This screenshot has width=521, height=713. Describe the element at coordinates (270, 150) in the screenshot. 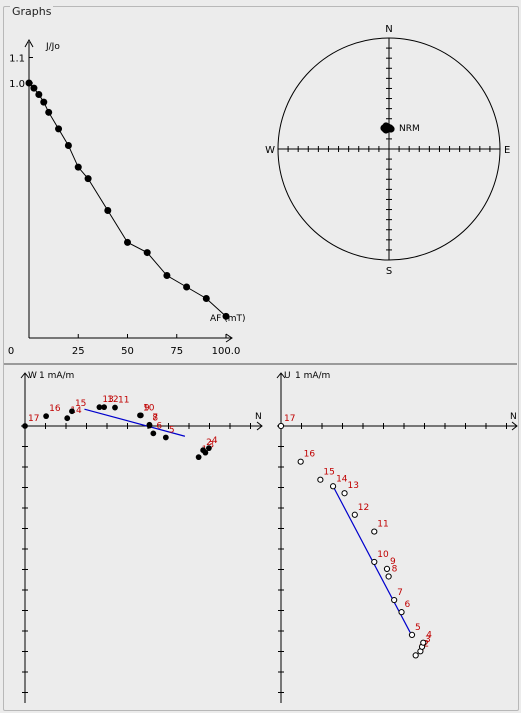

I see `west-label: W` at that location.